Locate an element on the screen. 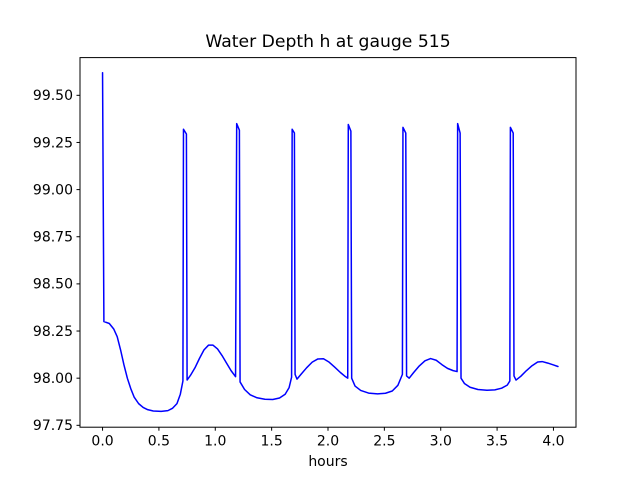 This screenshot has height=484, width=640. y-tick-label: 98.75 is located at coordinates (53, 238).